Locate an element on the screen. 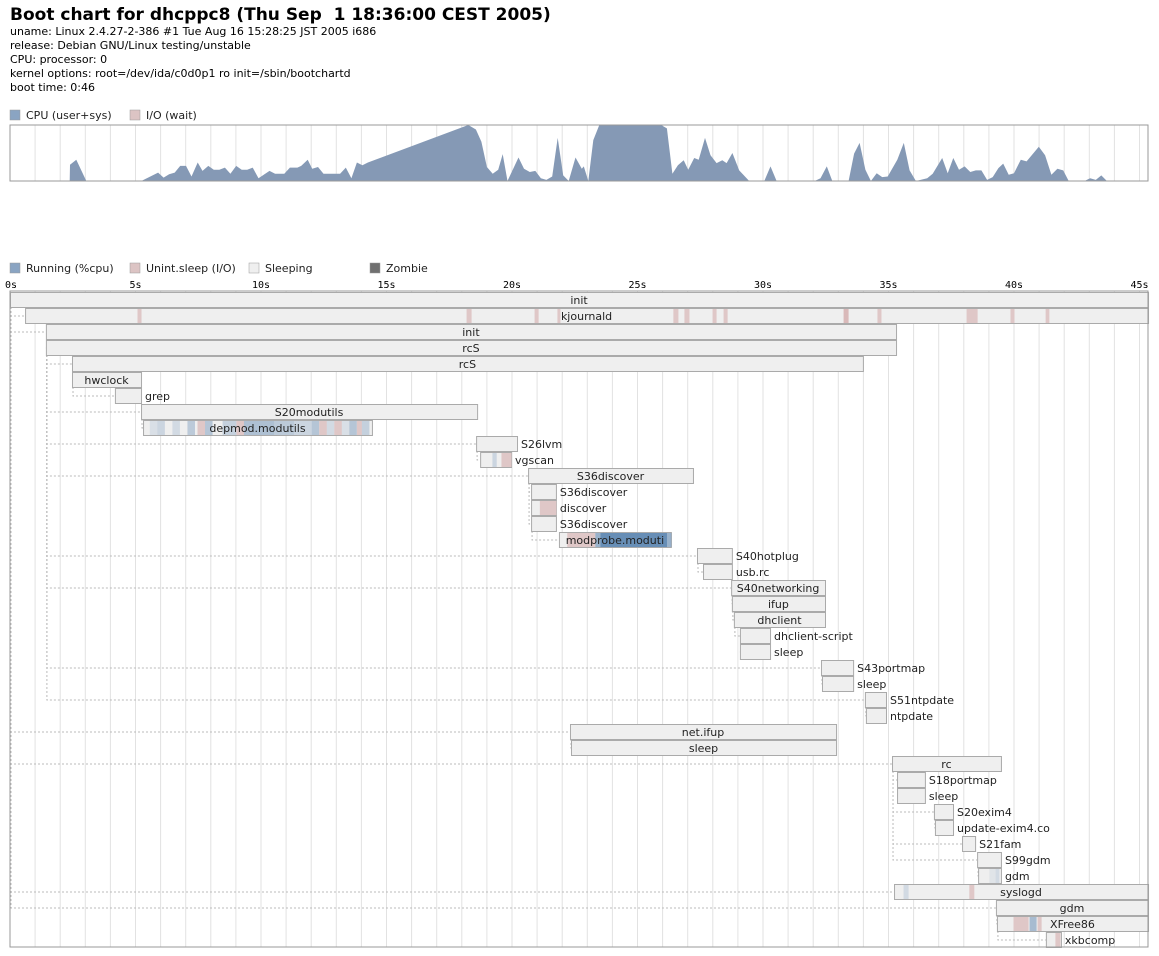 The height and width of the screenshot is (956, 1159). process-bar: depmod.modutils is located at coordinates (258, 428).